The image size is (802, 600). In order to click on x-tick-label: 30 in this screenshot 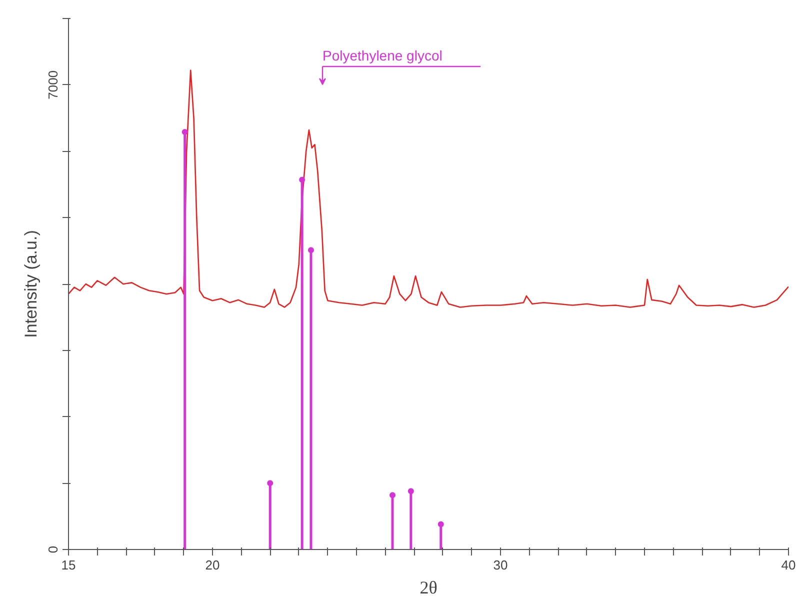, I will do `click(500, 565)`.